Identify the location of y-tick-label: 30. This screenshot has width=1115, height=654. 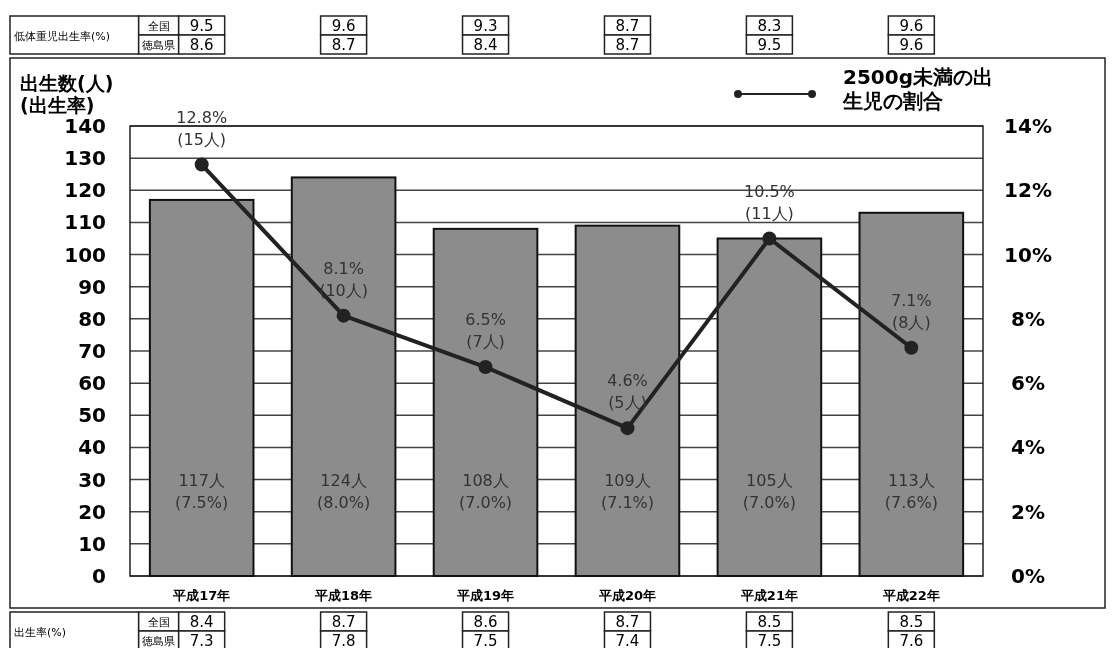
(92, 479).